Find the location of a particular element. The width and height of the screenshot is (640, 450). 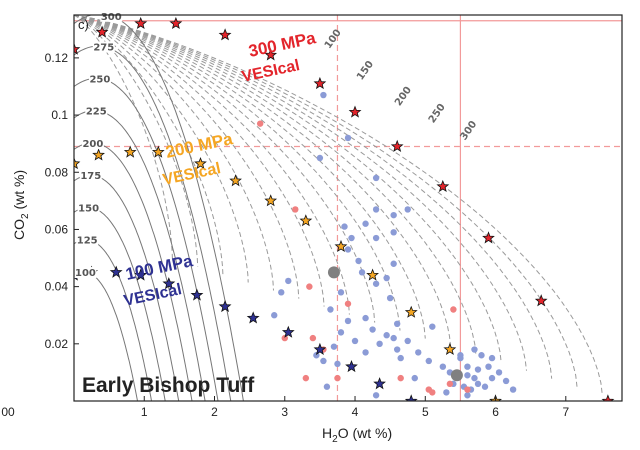

x-tick-label: 5 is located at coordinates (425, 412).